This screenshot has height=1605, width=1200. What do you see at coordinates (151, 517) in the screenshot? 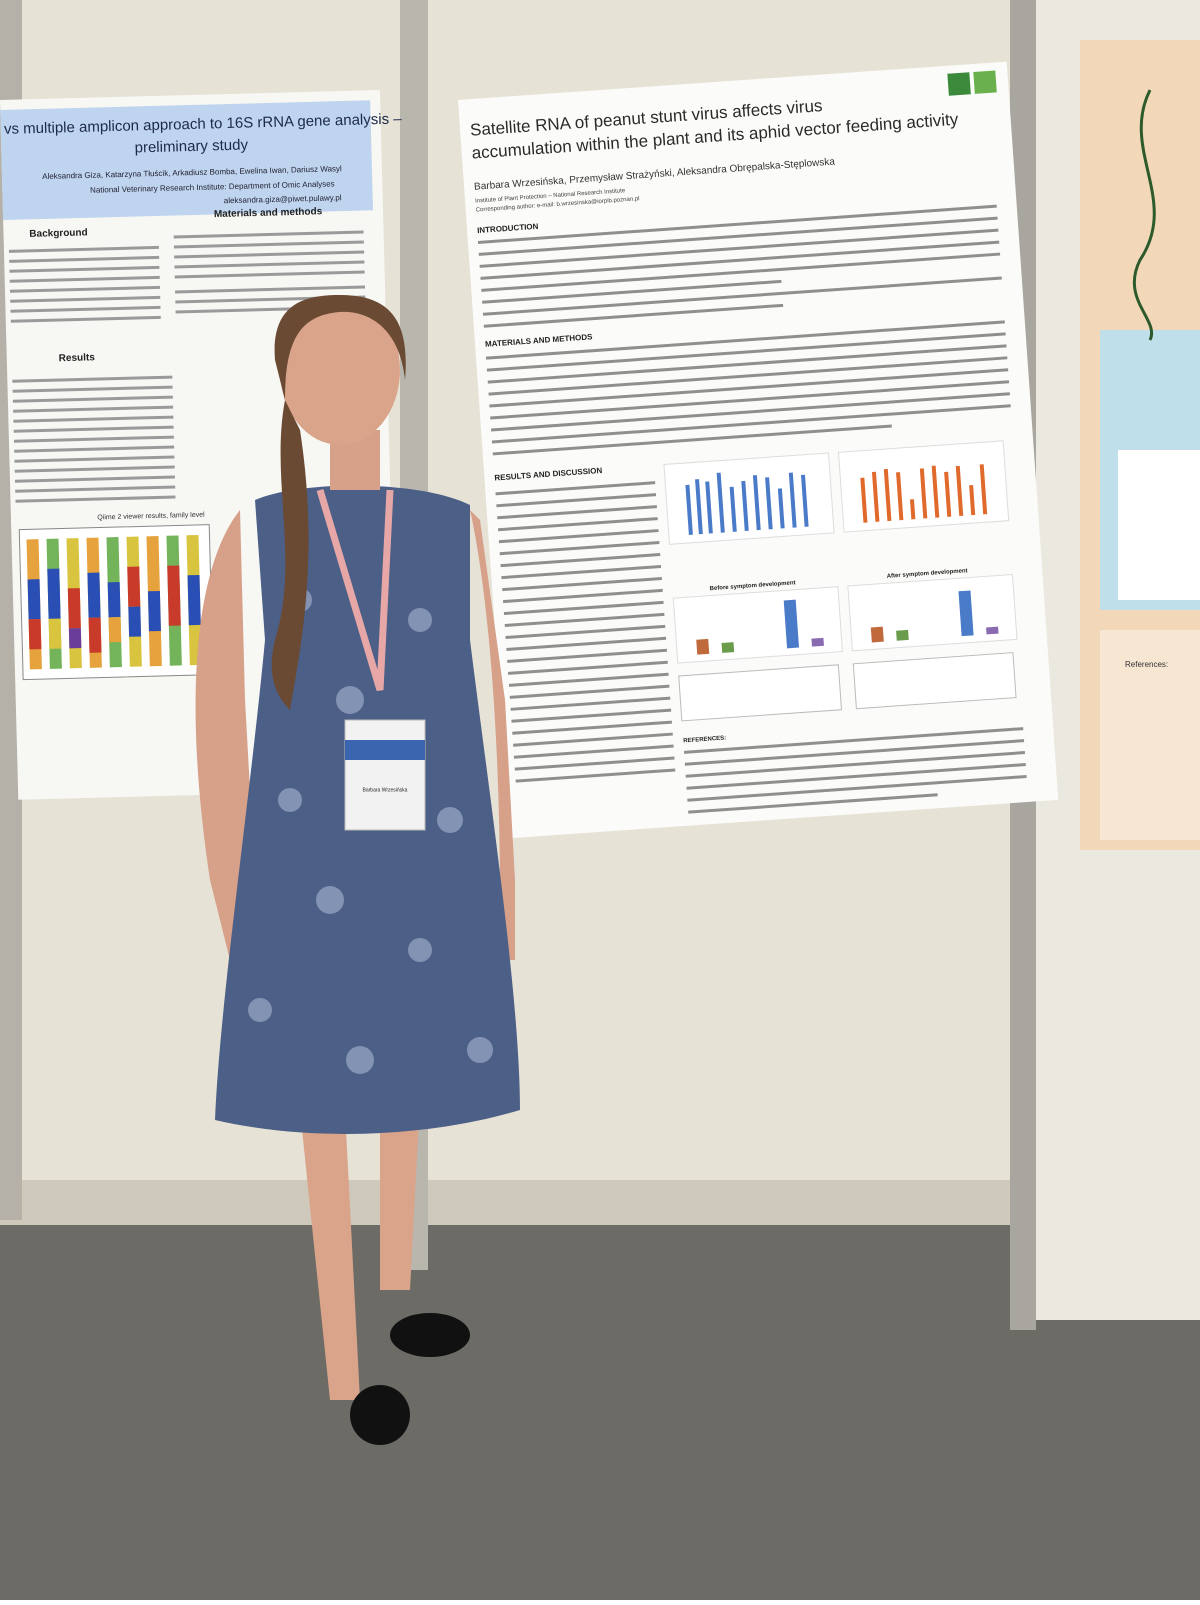
I see `chart-caption: Qiime 2 viewer results, family level` at bounding box center [151, 517].